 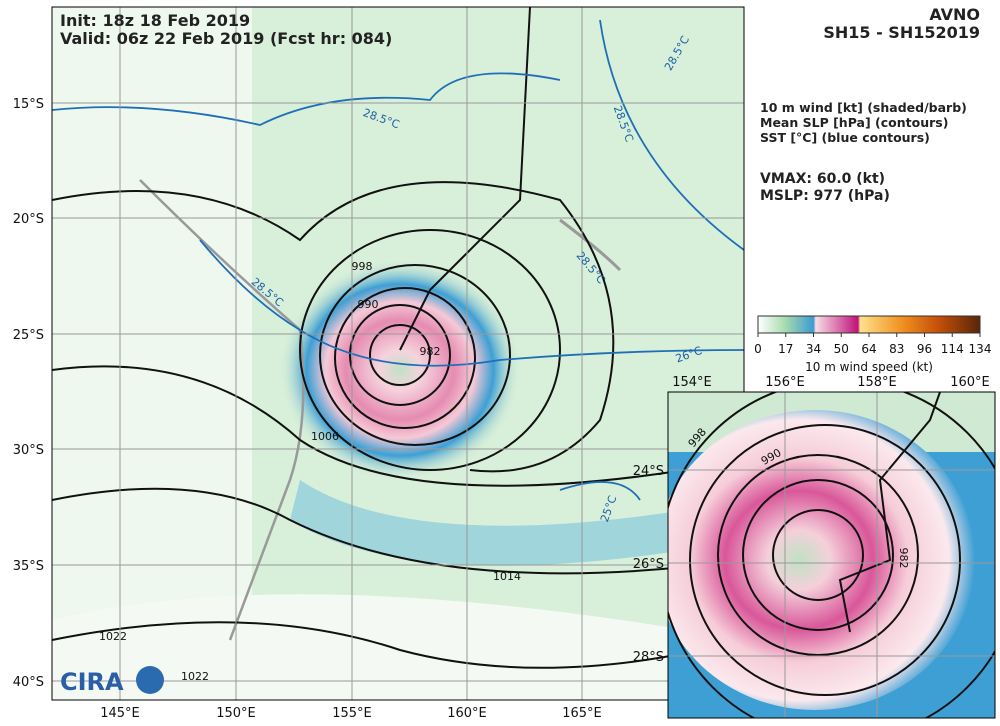 What do you see at coordinates (92, 682) in the screenshot?
I see `logo-text: CIRA` at bounding box center [92, 682].